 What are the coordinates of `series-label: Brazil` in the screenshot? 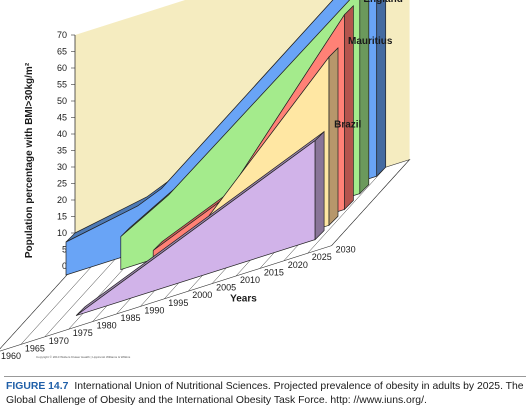 It's located at (347, 125).